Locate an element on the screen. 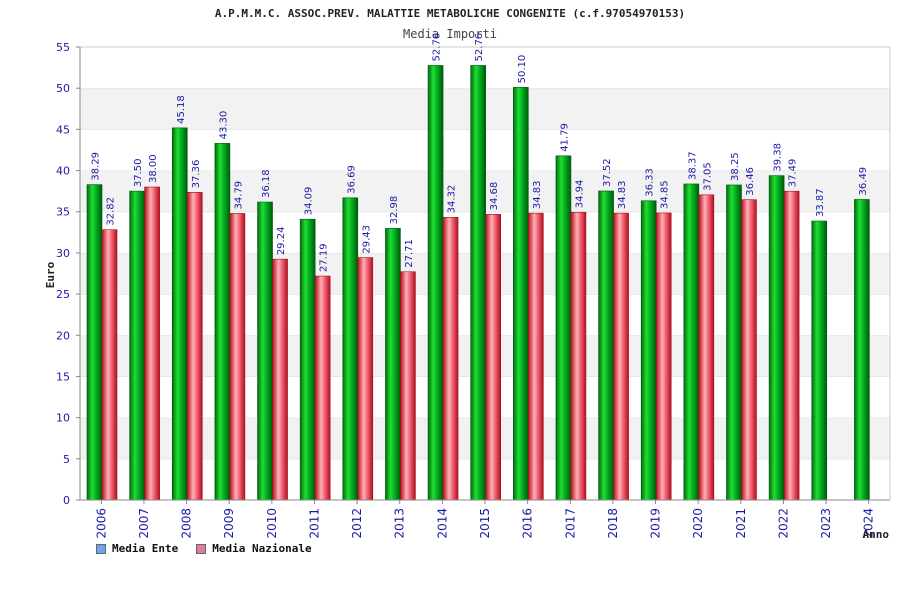 This screenshot has width=900, height=600. bar-value-label: 38.37 is located at coordinates (692, 165).